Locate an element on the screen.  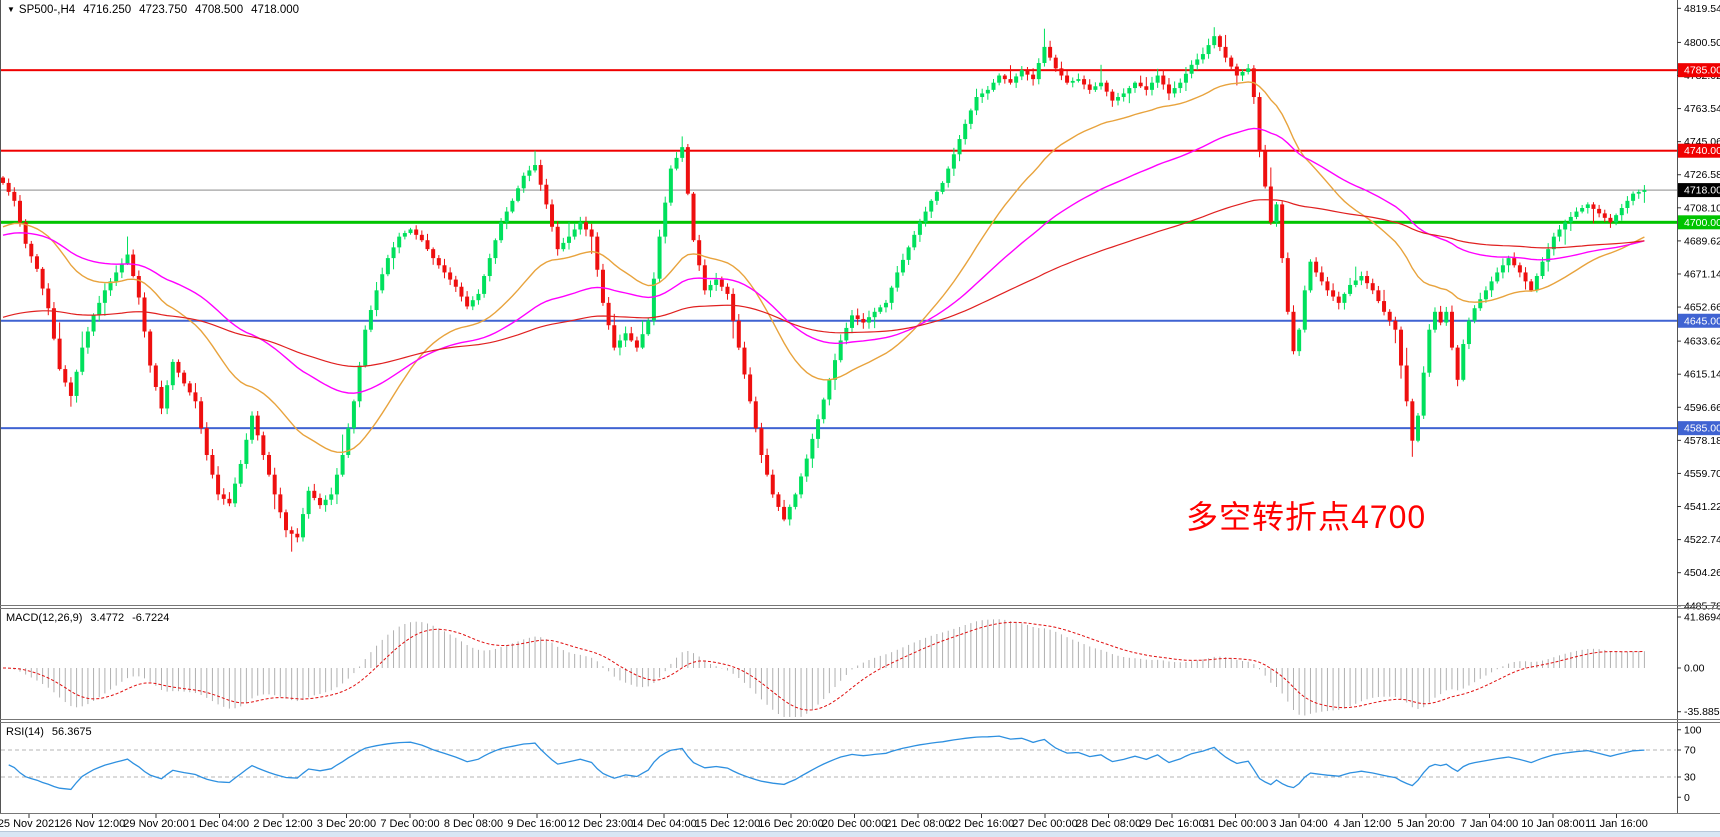
time-axis-label: 3 Dec 20:00 is located at coordinates (346, 824).